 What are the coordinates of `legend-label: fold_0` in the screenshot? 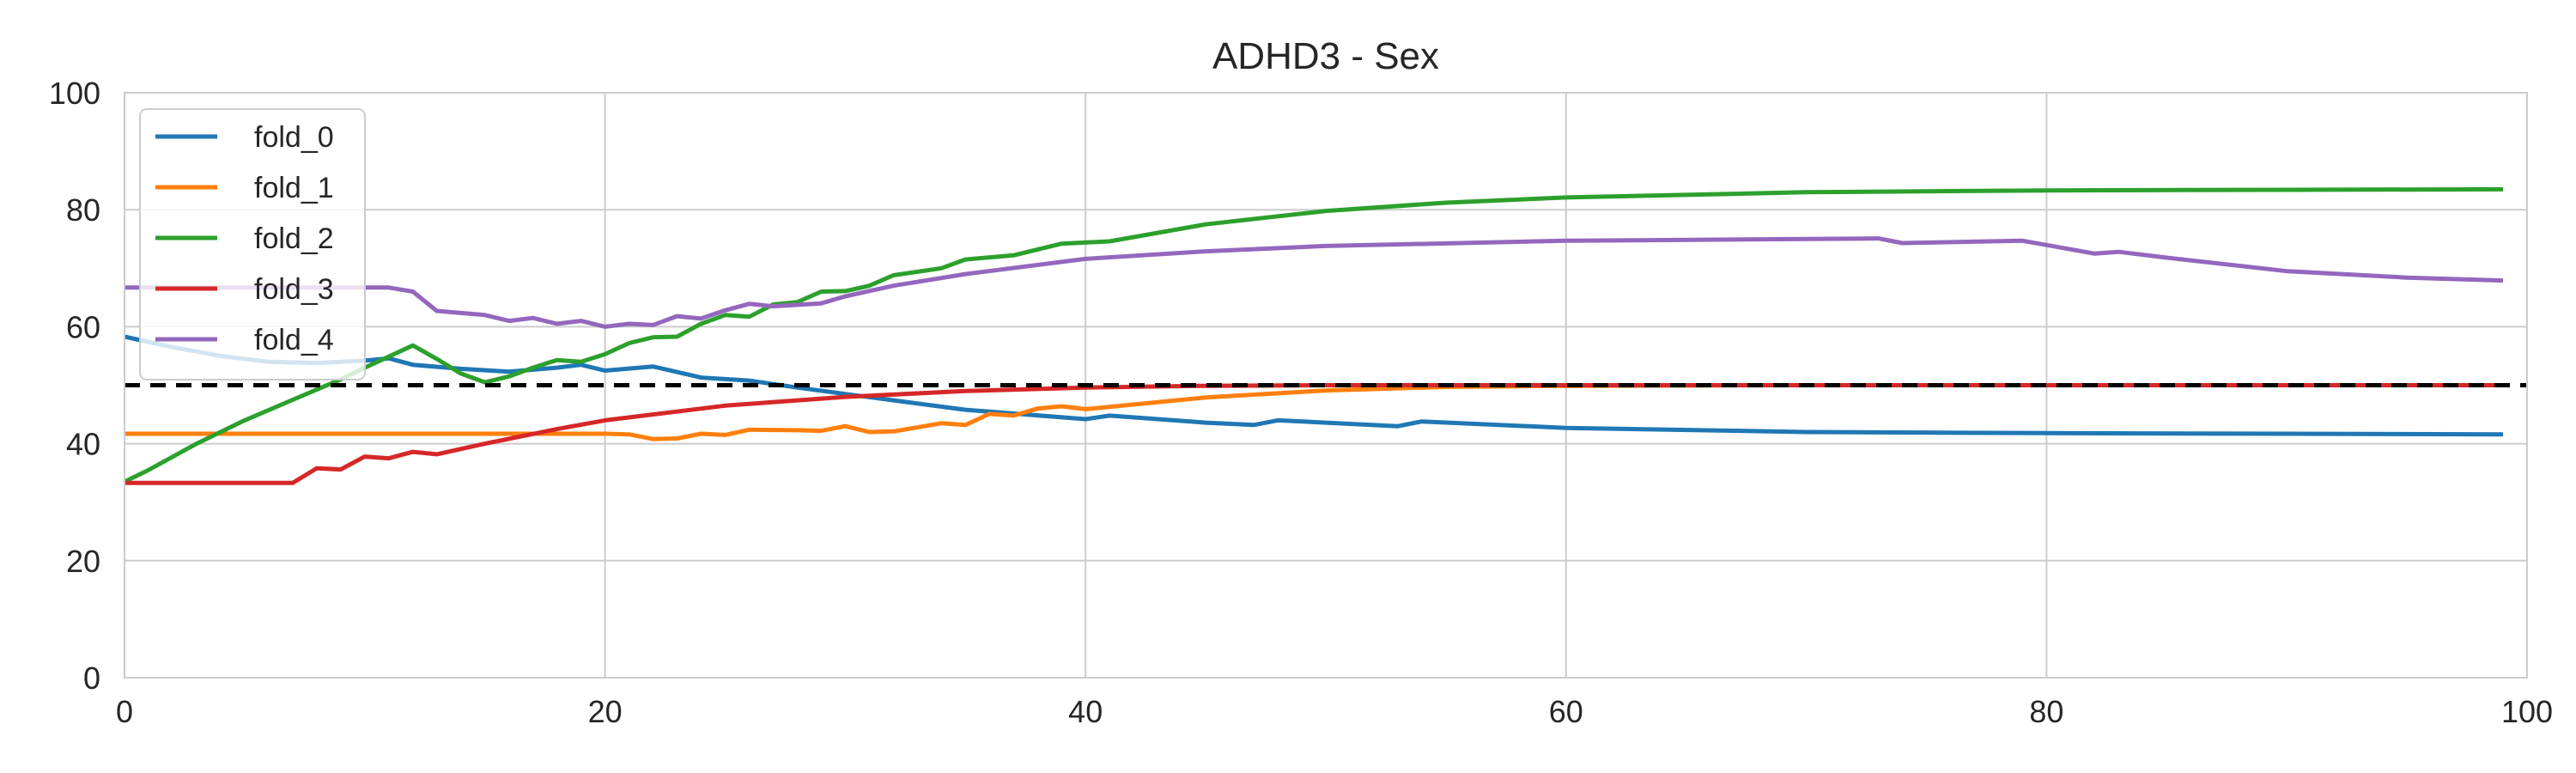 It's located at (294, 137).